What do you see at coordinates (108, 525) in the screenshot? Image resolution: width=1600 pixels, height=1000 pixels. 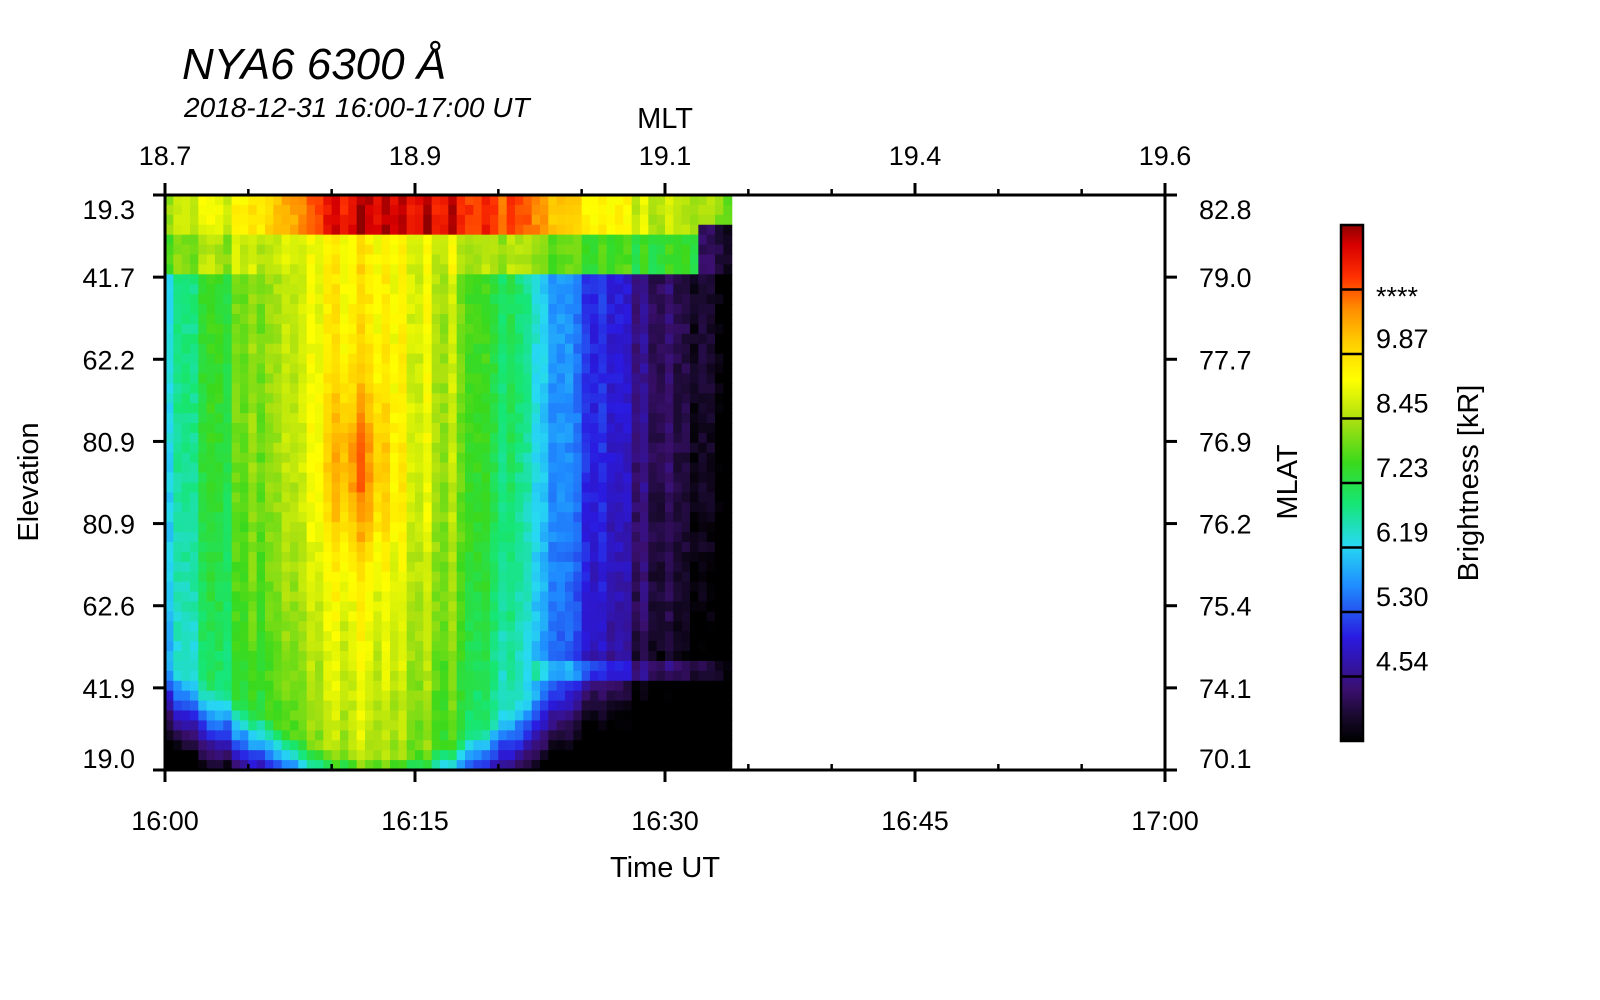 I see `left-tick-label: 80.9` at bounding box center [108, 525].